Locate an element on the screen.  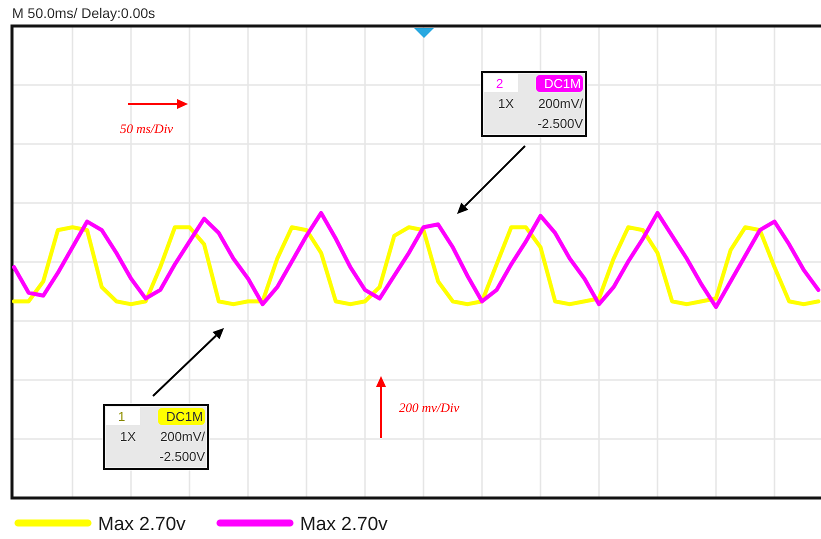
annotation: 200 mv/Div is located at coordinates (429, 407).